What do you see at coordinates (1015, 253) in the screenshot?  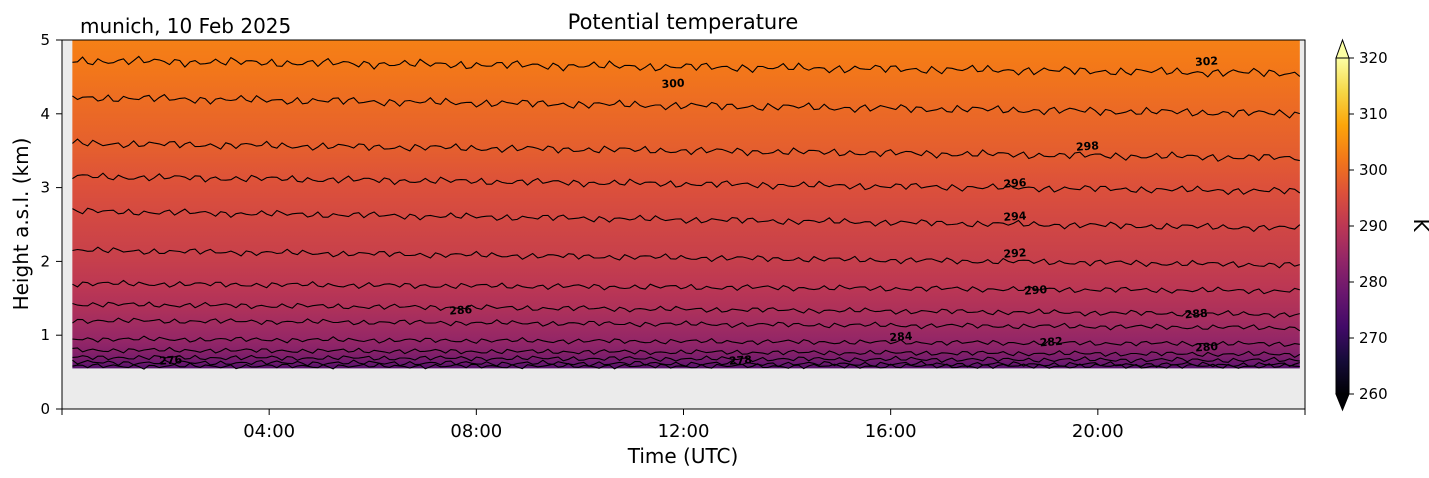 I see `contour-label-292: 292` at bounding box center [1015, 253].